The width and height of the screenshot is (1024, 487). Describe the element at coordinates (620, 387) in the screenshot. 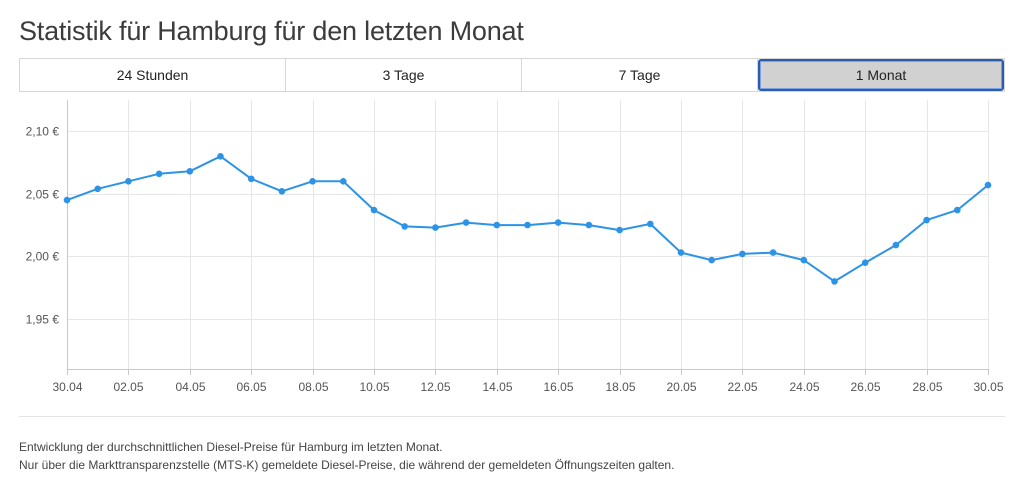

I see `x-tick-label: 18.05` at that location.